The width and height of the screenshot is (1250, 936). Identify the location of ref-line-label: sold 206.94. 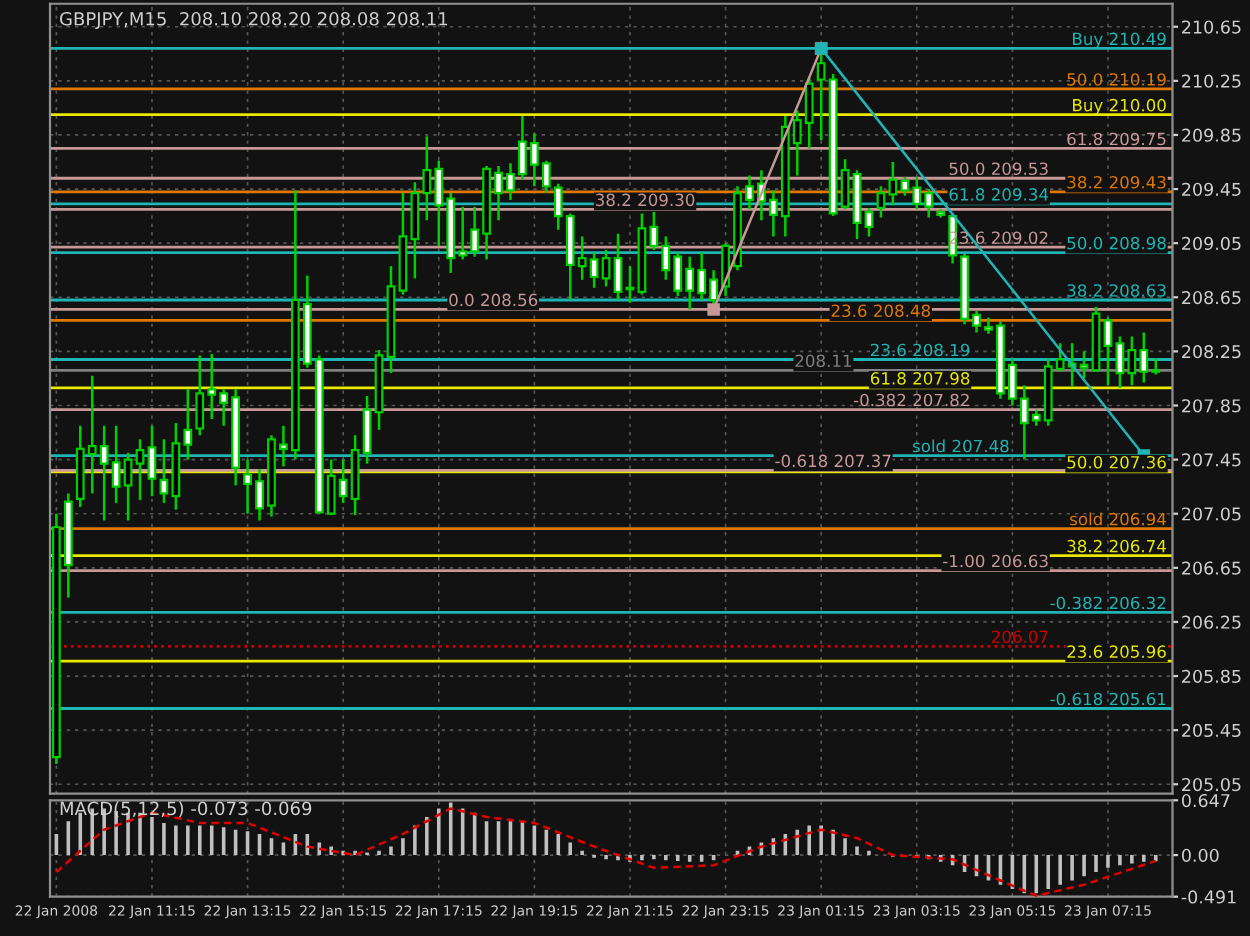
(1118, 519).